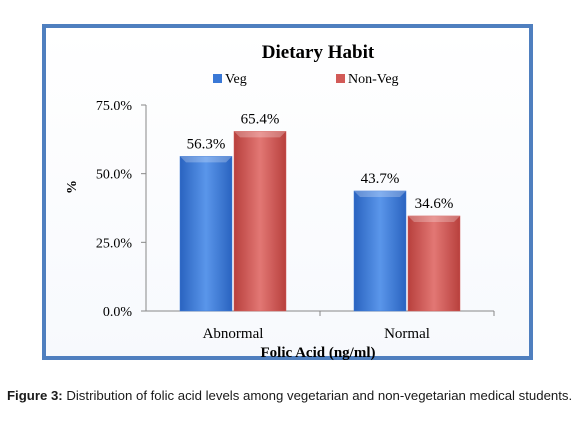 This screenshot has width=581, height=436. Describe the element at coordinates (114, 243) in the screenshot. I see `y-tick-label: 25.0%` at that location.